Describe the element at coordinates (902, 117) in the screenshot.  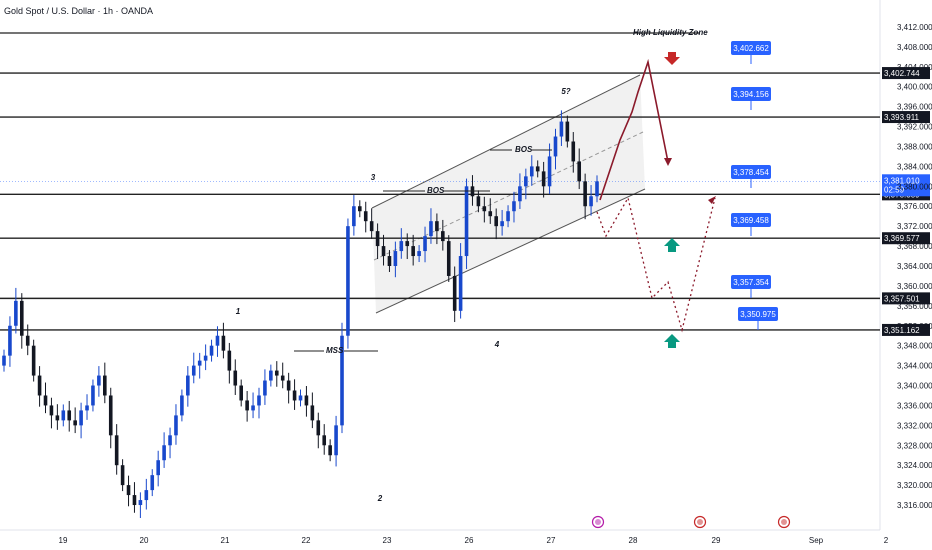
I see `level-label: 3,393.911` at that location.